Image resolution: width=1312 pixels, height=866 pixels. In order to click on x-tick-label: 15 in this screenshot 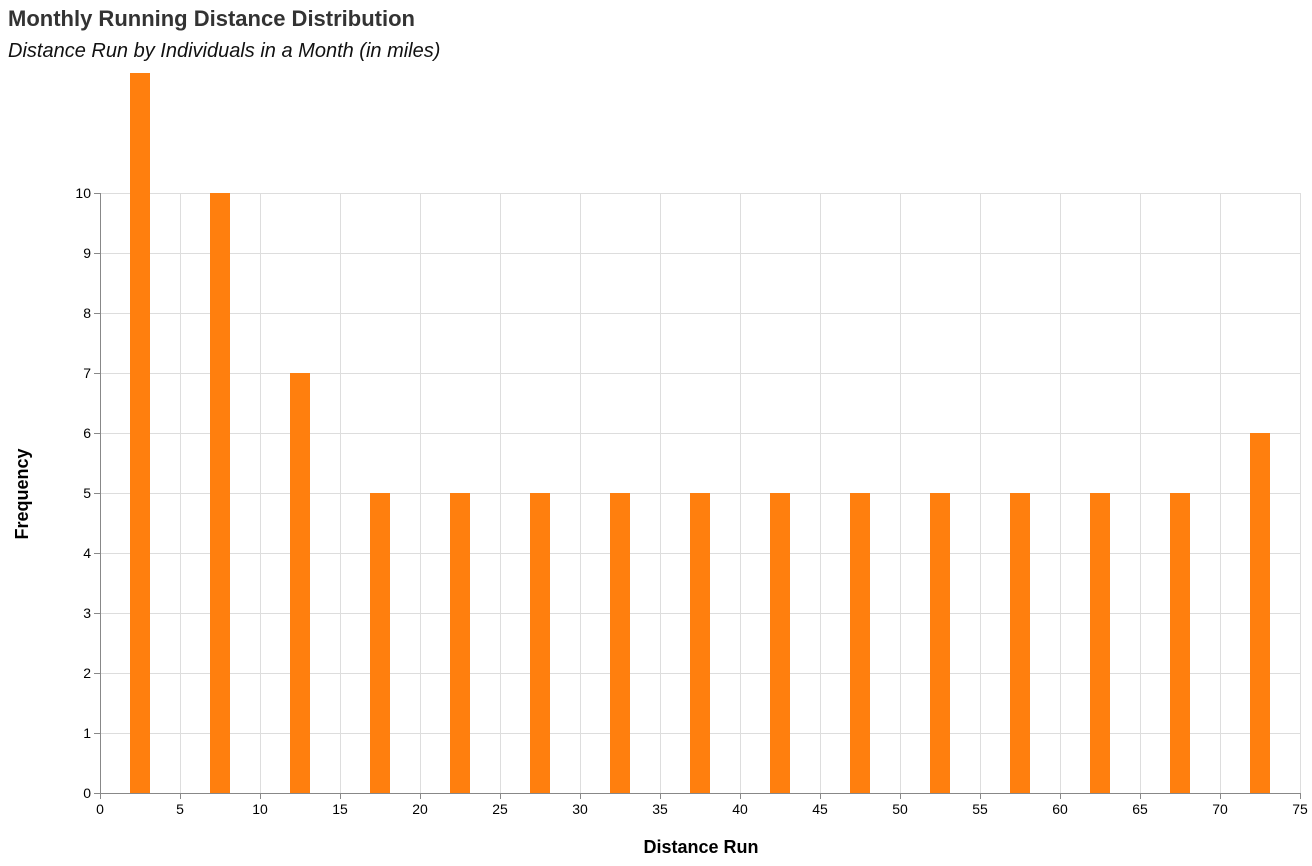, I will do `click(340, 809)`.